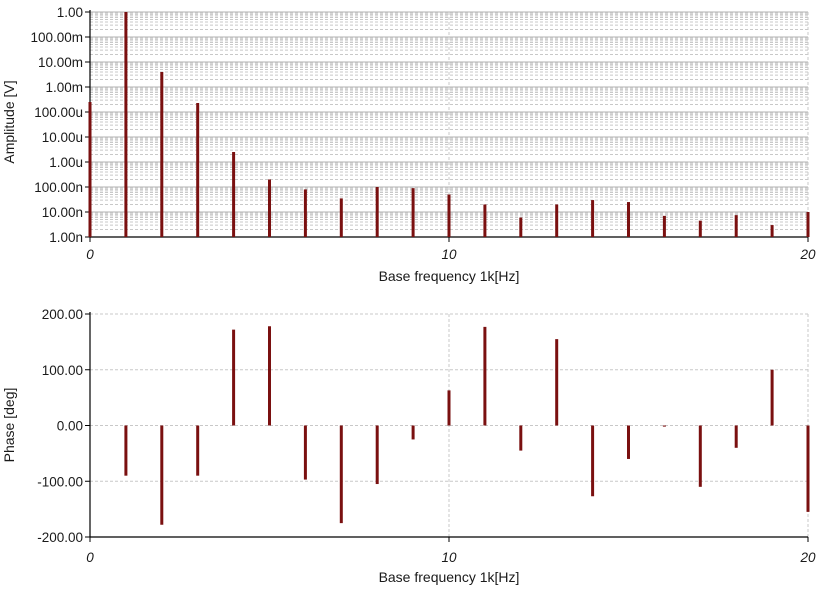 The height and width of the screenshot is (594, 820). I want to click on y-tick-label: 1.00, so click(70, 12).